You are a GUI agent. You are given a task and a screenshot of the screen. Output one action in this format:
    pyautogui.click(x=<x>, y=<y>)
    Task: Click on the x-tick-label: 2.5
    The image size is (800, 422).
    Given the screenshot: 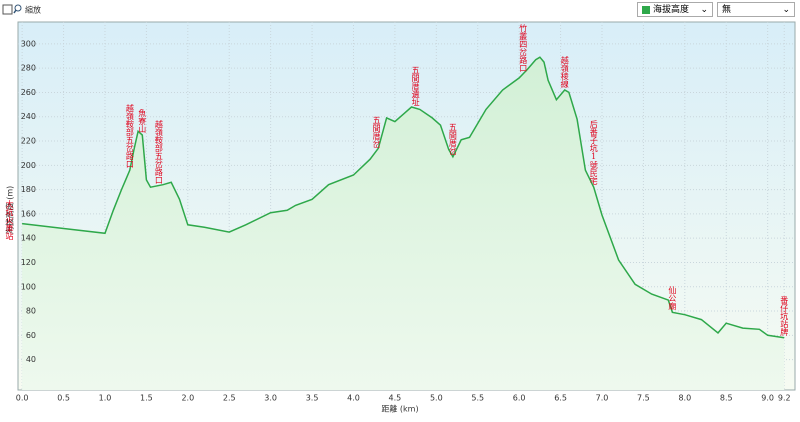 What is the action you would take?
    pyautogui.click(x=229, y=398)
    